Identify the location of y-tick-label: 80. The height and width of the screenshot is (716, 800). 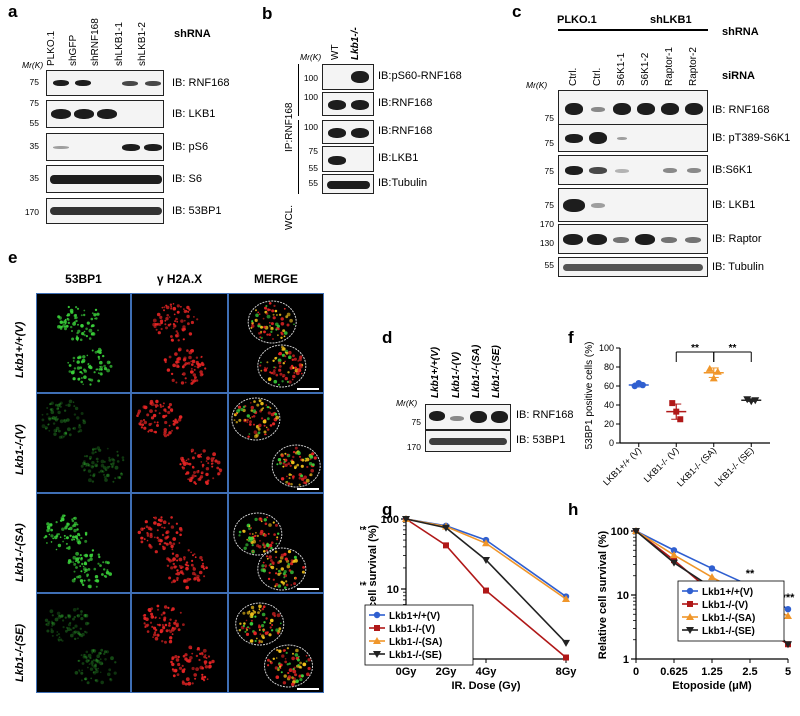
(609, 367).